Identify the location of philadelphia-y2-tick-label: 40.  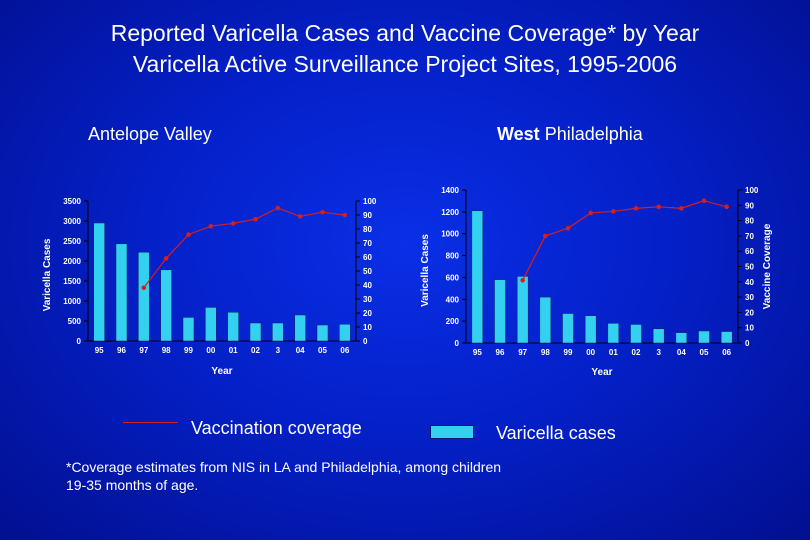
(749, 282).